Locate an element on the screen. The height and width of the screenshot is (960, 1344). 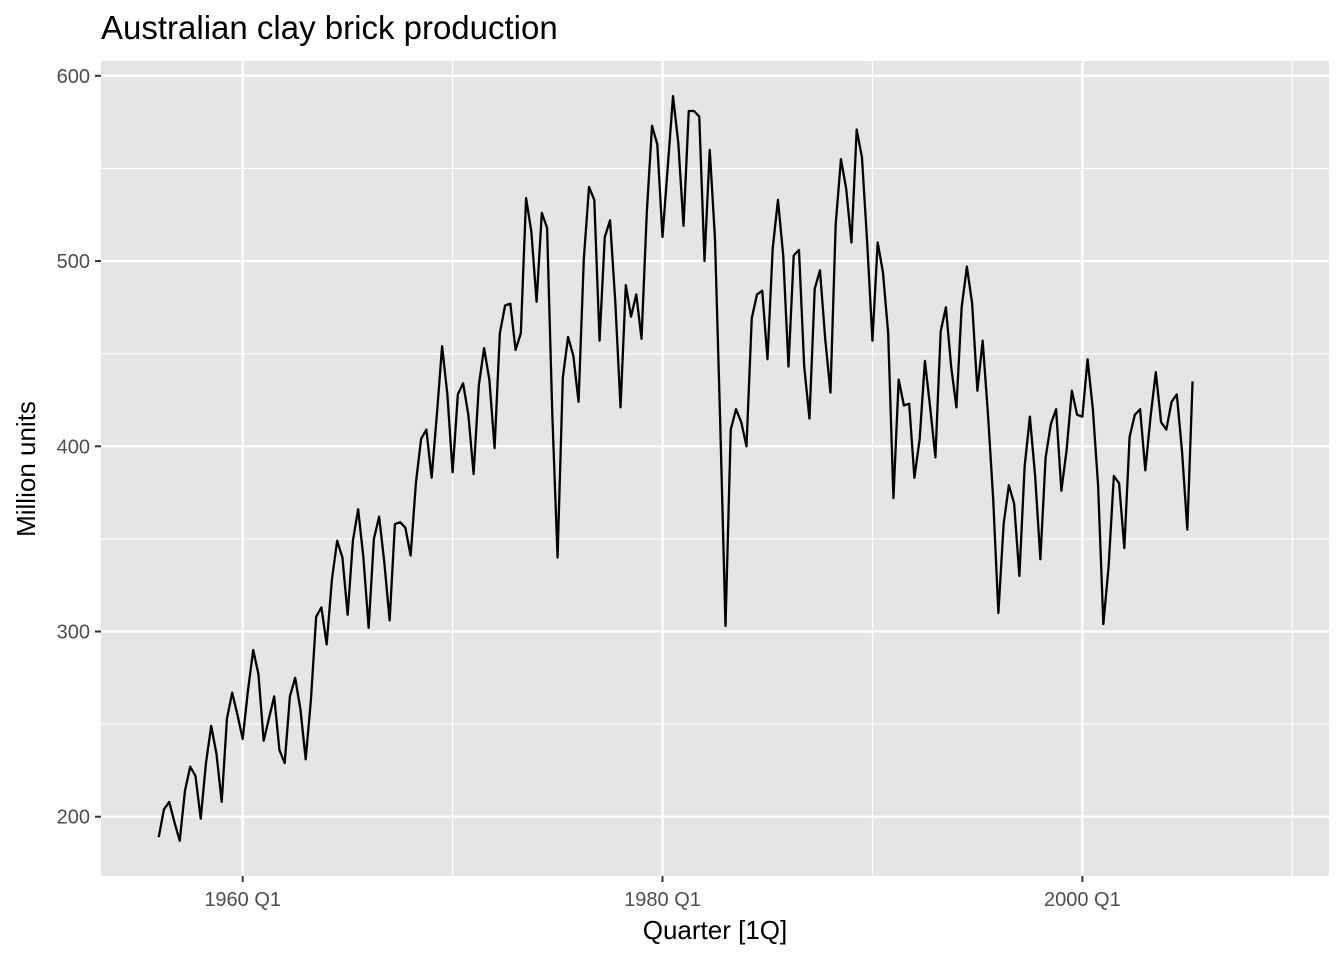
y-axis: 200 300 400 500 600 is located at coordinates (79, 447).